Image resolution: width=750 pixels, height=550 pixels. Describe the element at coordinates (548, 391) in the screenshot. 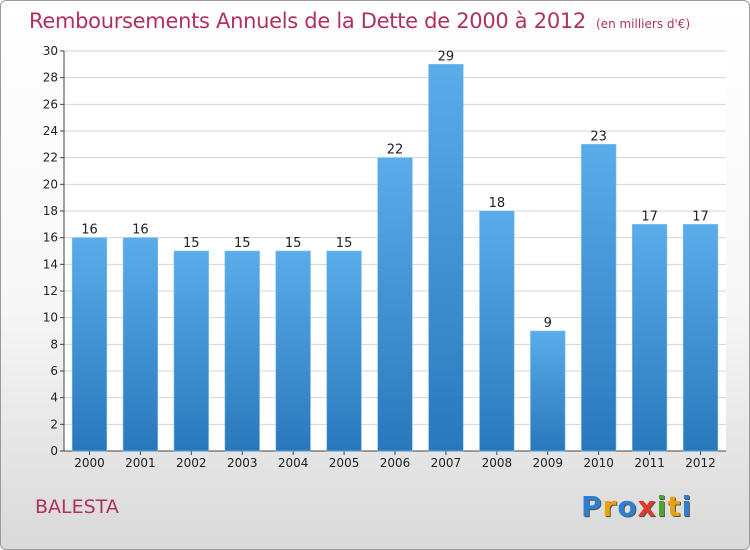

I see `bar-2009` at that location.